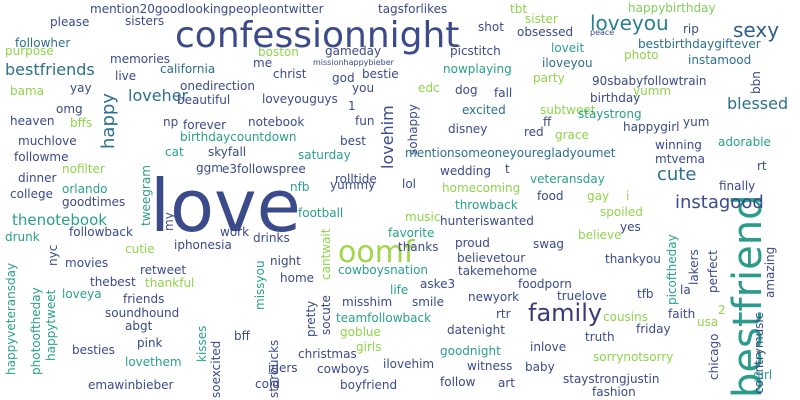 The image size is (800, 400). Describe the element at coordinates (582, 296) in the screenshot. I see `word-truelove: truelove` at that location.